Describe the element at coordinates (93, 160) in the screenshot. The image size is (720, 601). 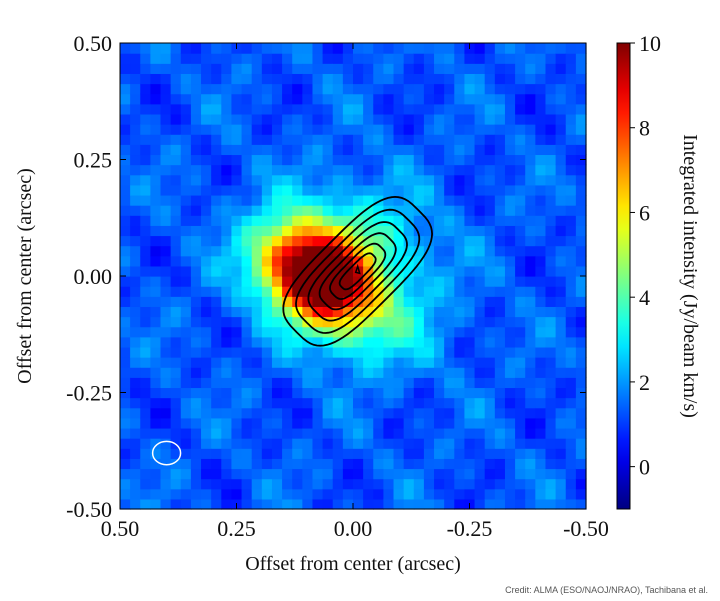
I see `y-tick-label: 0.25` at that location.